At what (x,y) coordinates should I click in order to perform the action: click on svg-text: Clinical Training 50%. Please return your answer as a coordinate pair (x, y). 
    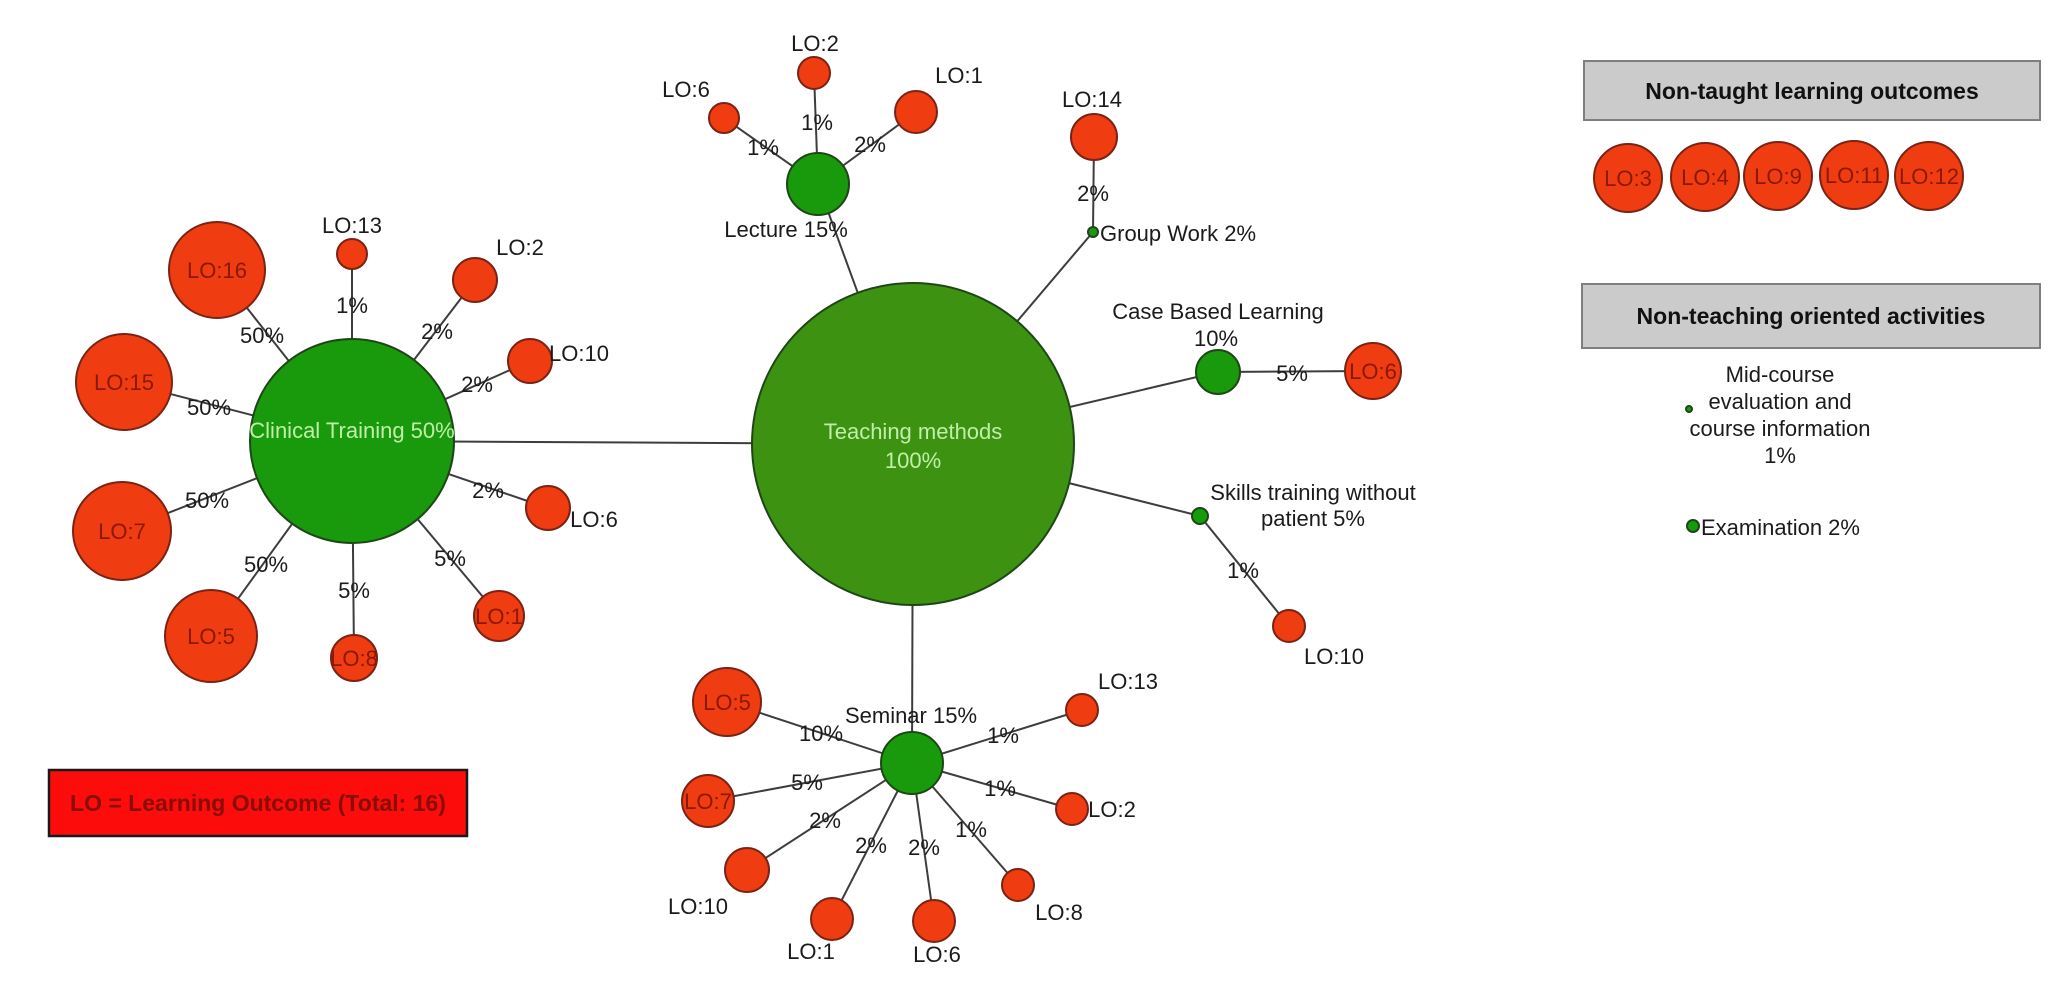
    Looking at the image, I should click on (351, 430).